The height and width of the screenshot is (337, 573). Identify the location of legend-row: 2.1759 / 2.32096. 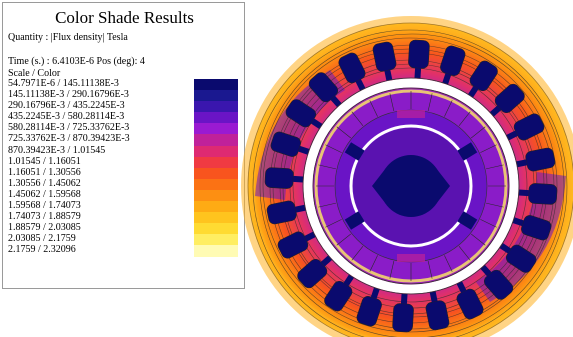
(42, 250).